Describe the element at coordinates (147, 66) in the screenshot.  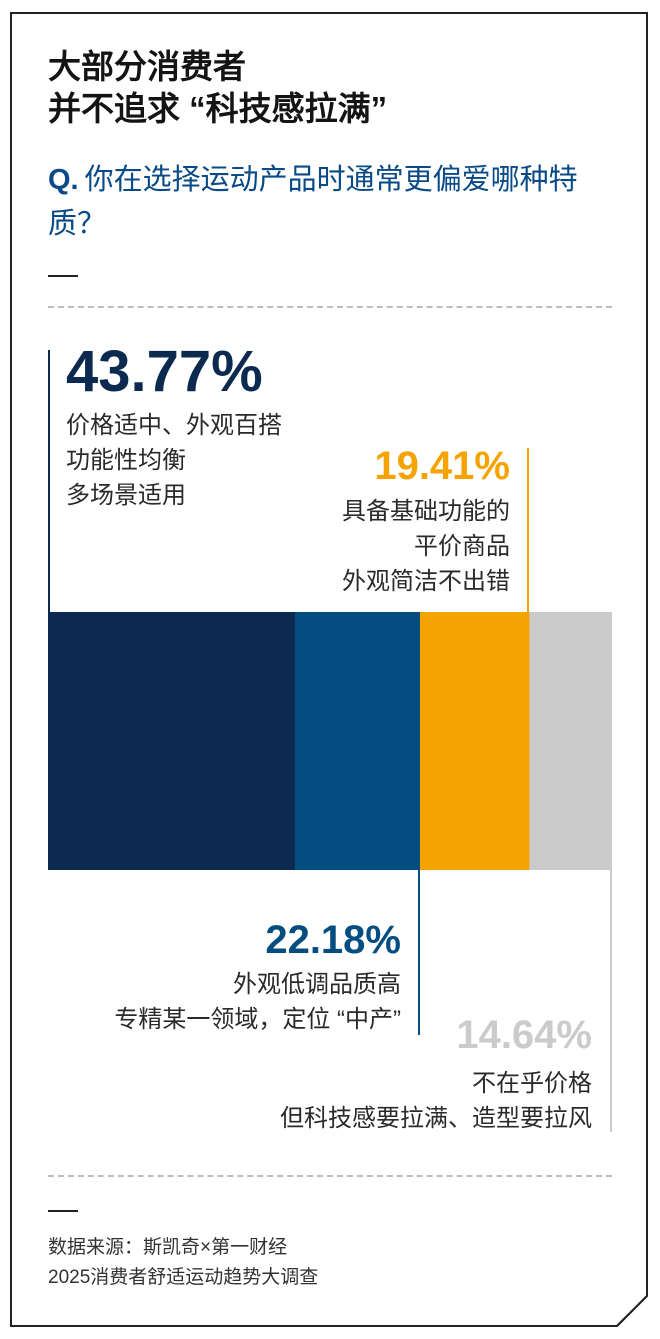
I see `title-line-1: 大部分消费者` at that location.